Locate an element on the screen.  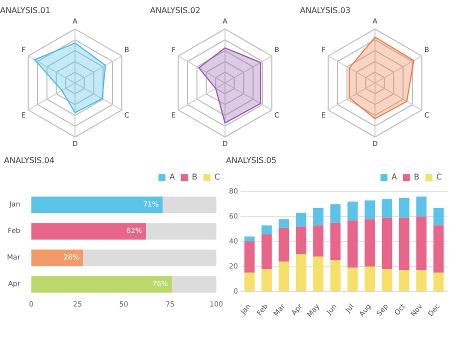
chart-title: ANALYSIS.03 is located at coordinates (325, 10).